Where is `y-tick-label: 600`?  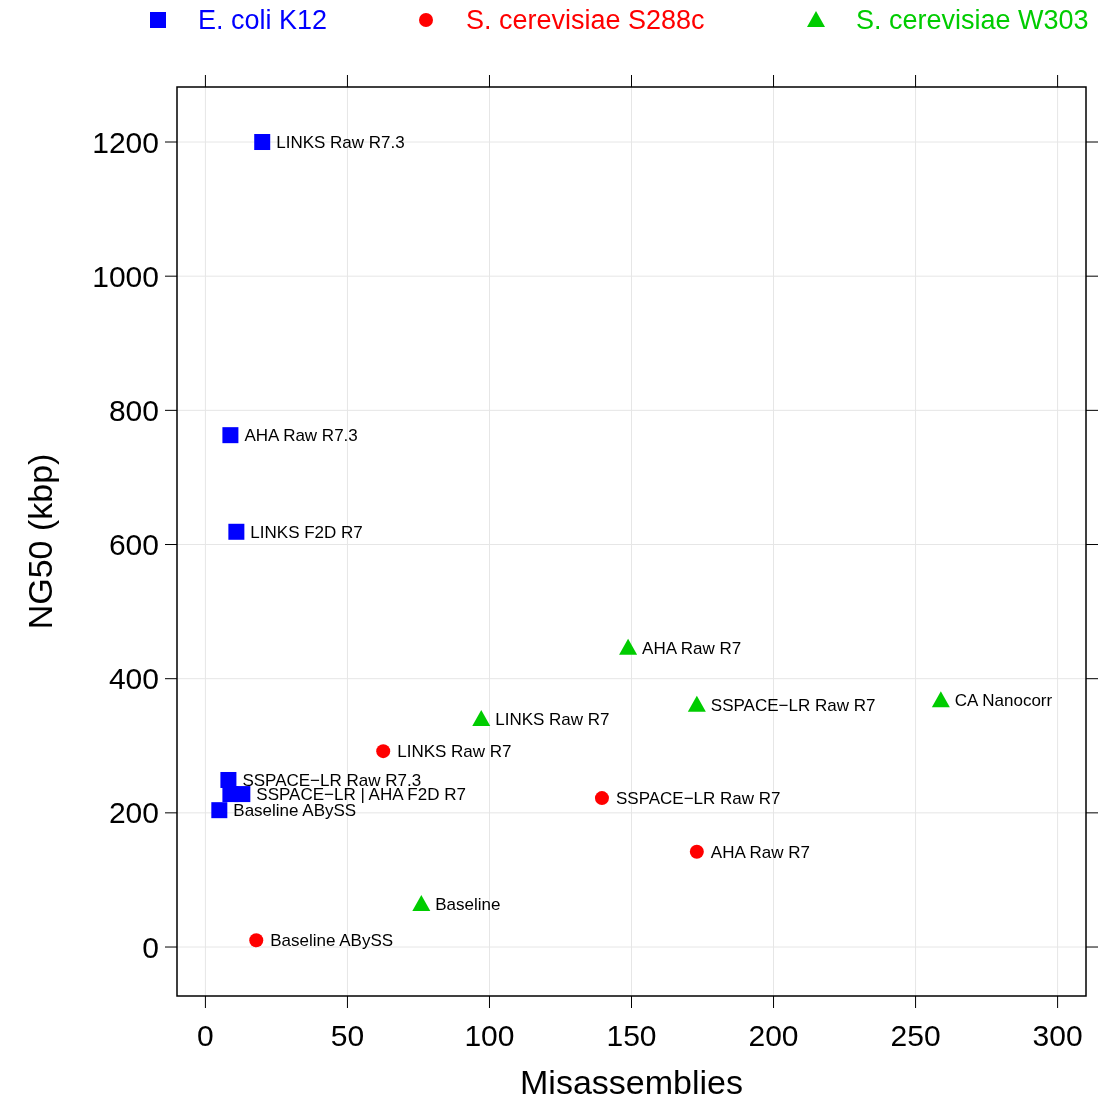 y-tick-label: 600 is located at coordinates (133, 545).